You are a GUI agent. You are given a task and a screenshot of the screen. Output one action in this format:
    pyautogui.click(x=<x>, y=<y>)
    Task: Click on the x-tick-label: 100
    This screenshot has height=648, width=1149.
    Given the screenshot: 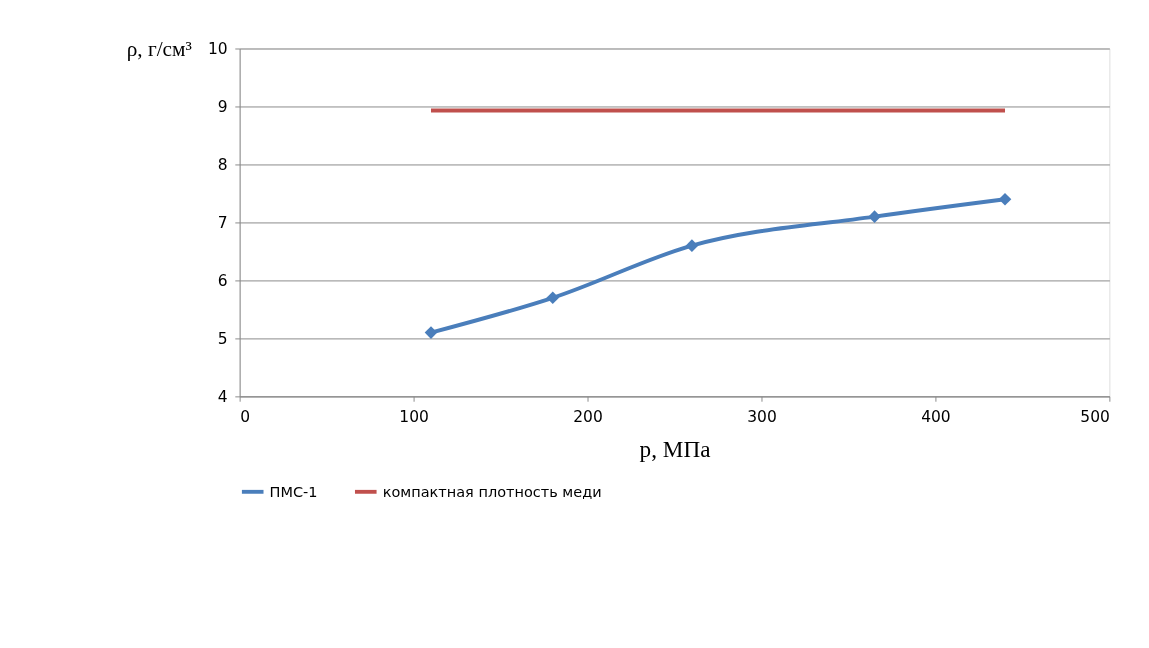 What is the action you would take?
    pyautogui.click(x=414, y=417)
    